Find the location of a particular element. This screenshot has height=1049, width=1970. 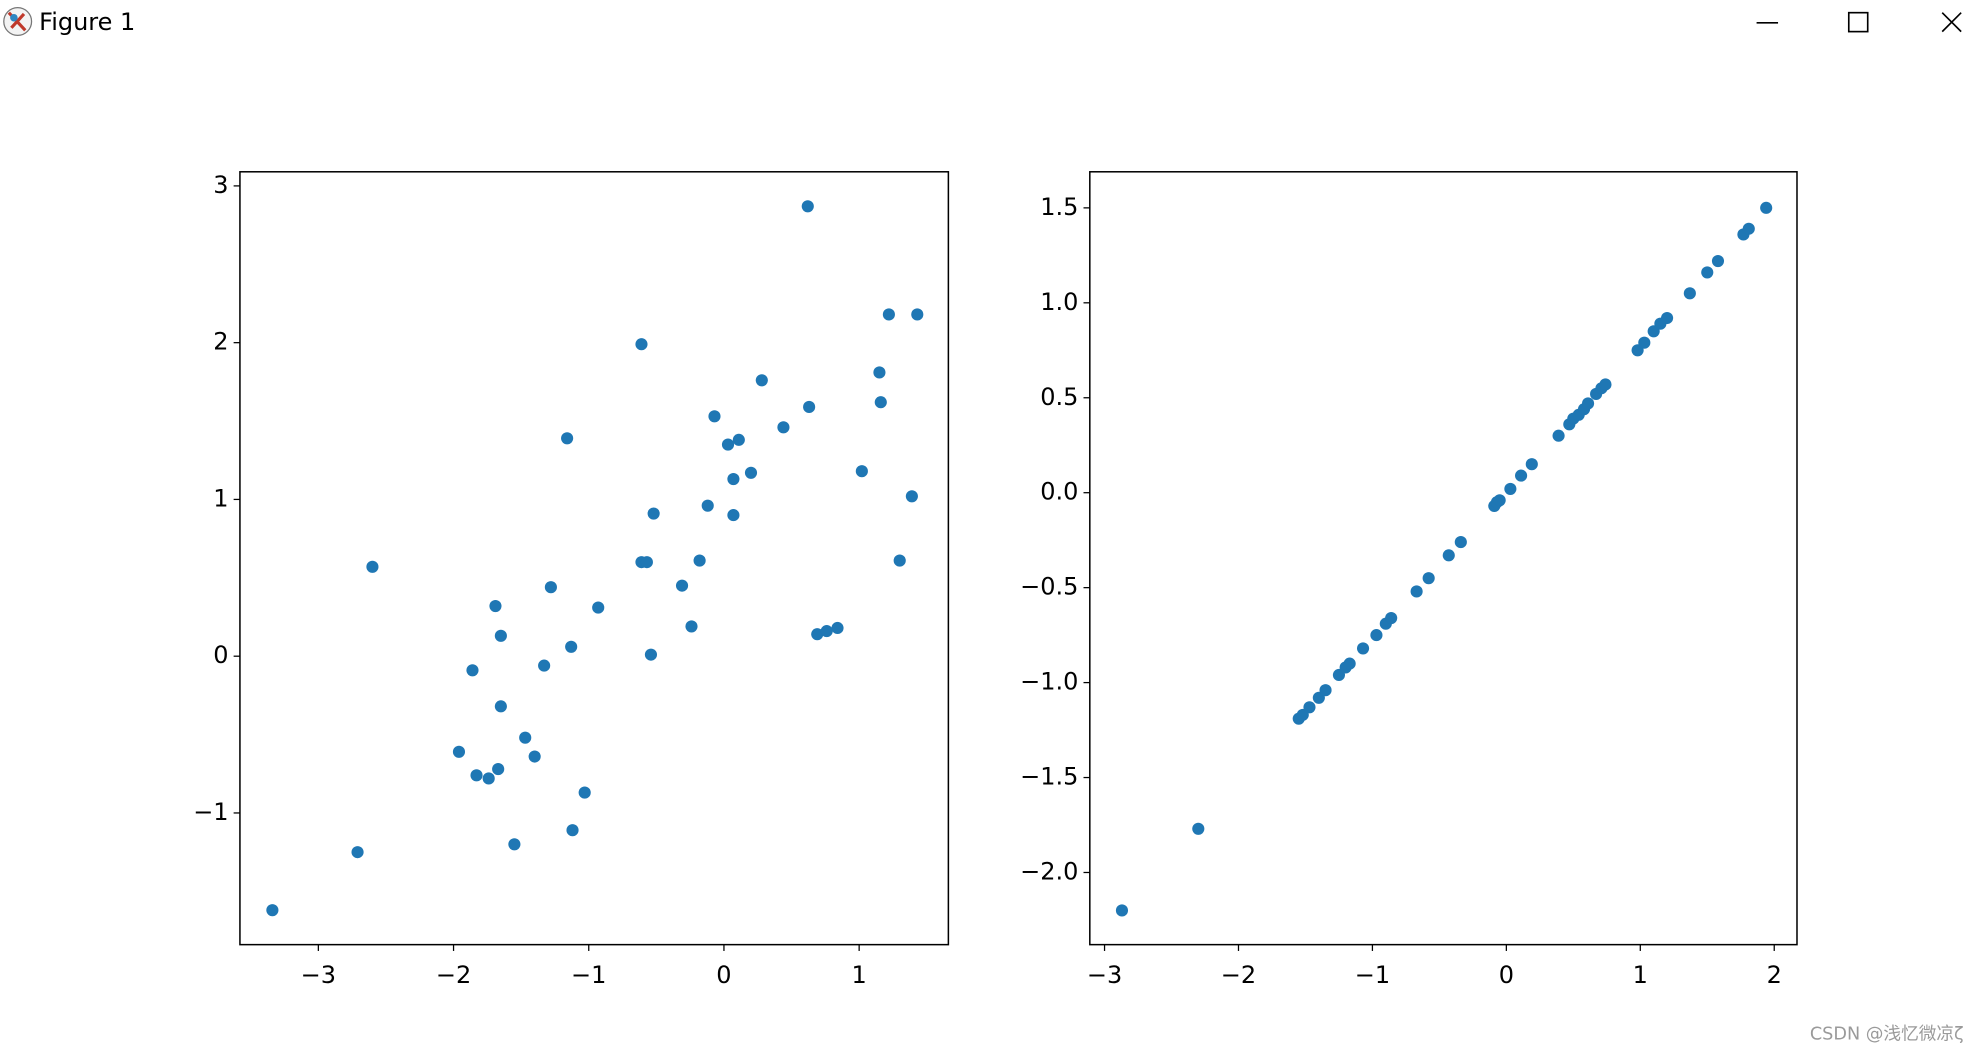

y-tick-label: −0.5 is located at coordinates (1049, 587).